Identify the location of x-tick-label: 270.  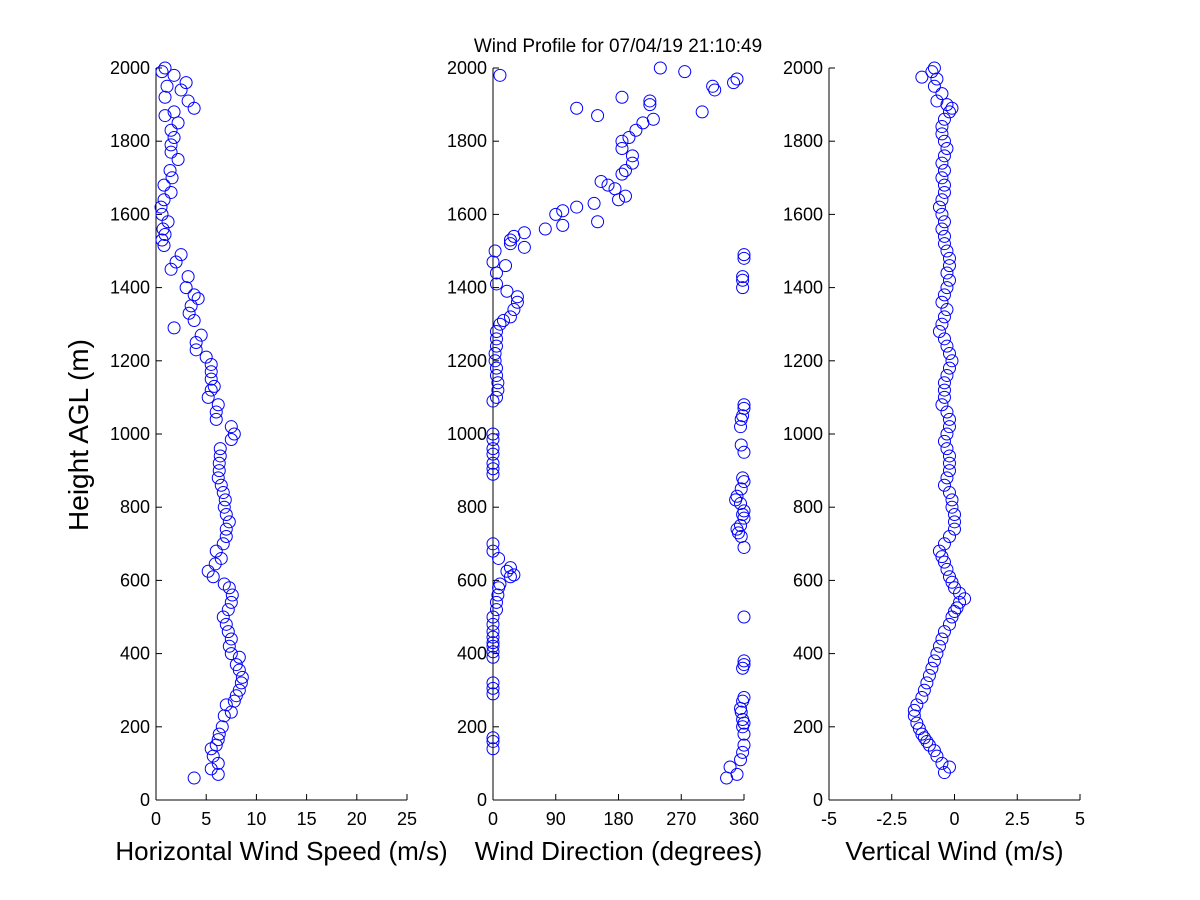
(681, 819).